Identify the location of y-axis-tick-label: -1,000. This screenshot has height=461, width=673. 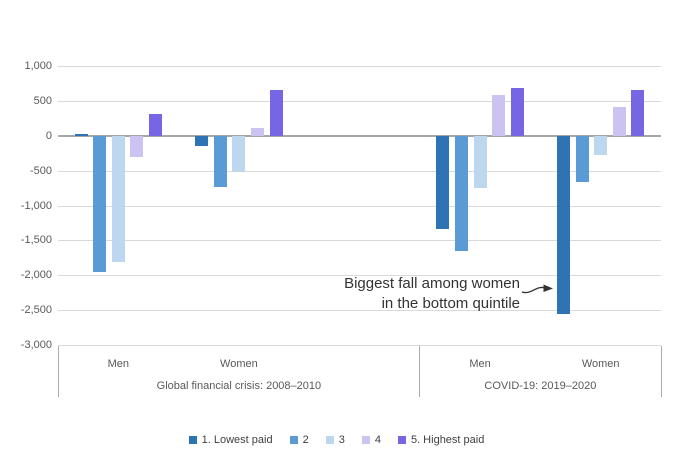
(36, 205).